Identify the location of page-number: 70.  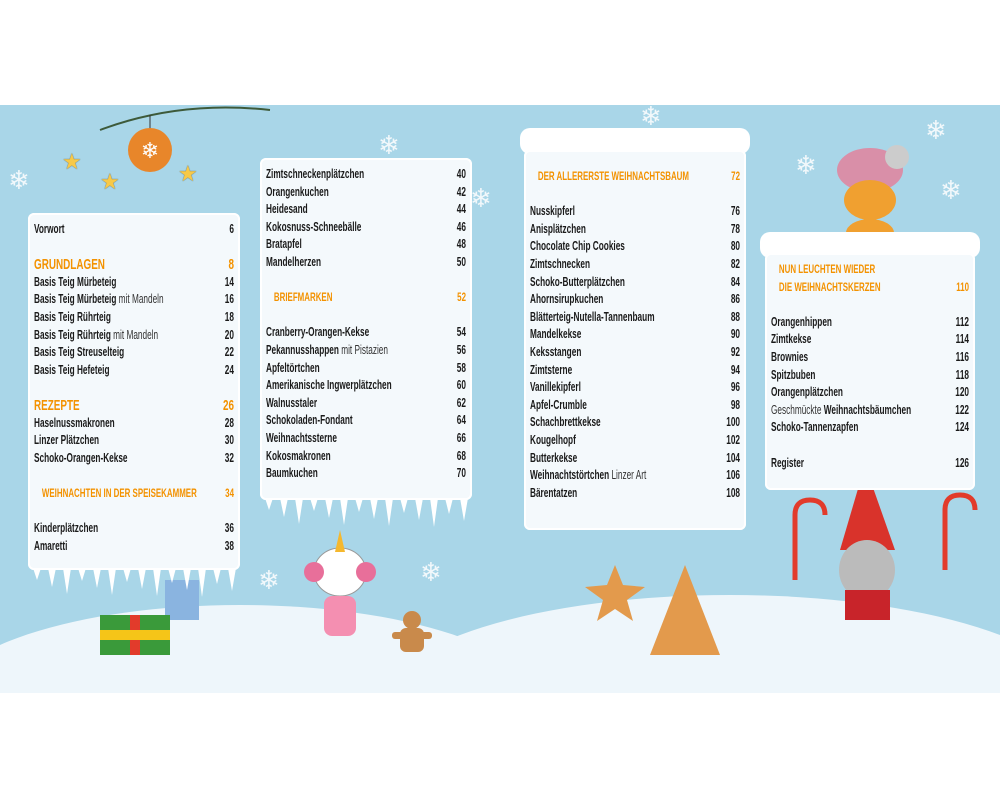
(461, 473).